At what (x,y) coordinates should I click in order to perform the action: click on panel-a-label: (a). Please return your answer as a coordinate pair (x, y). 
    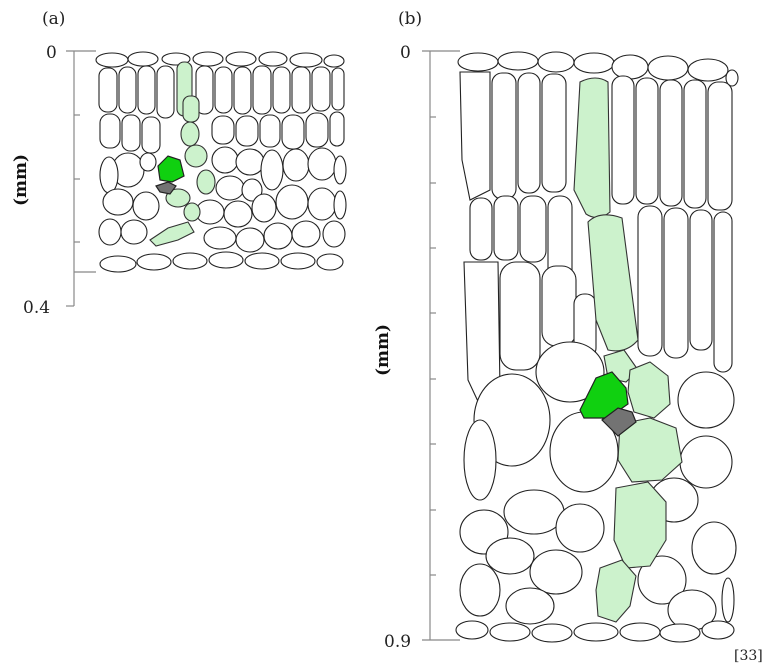
    Looking at the image, I should click on (53, 19).